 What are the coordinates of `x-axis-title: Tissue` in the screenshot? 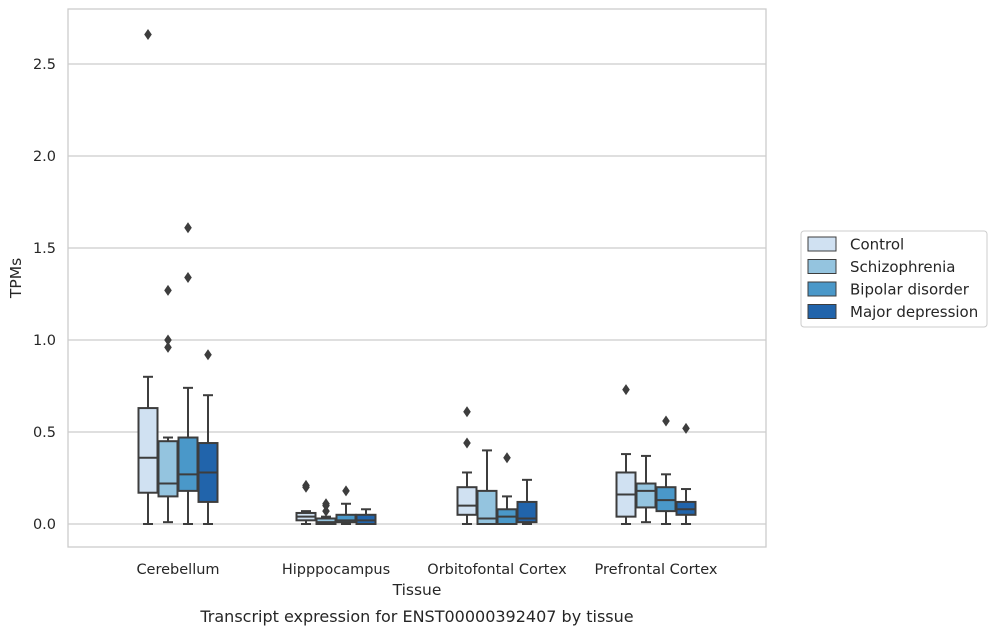 It's located at (417, 590).